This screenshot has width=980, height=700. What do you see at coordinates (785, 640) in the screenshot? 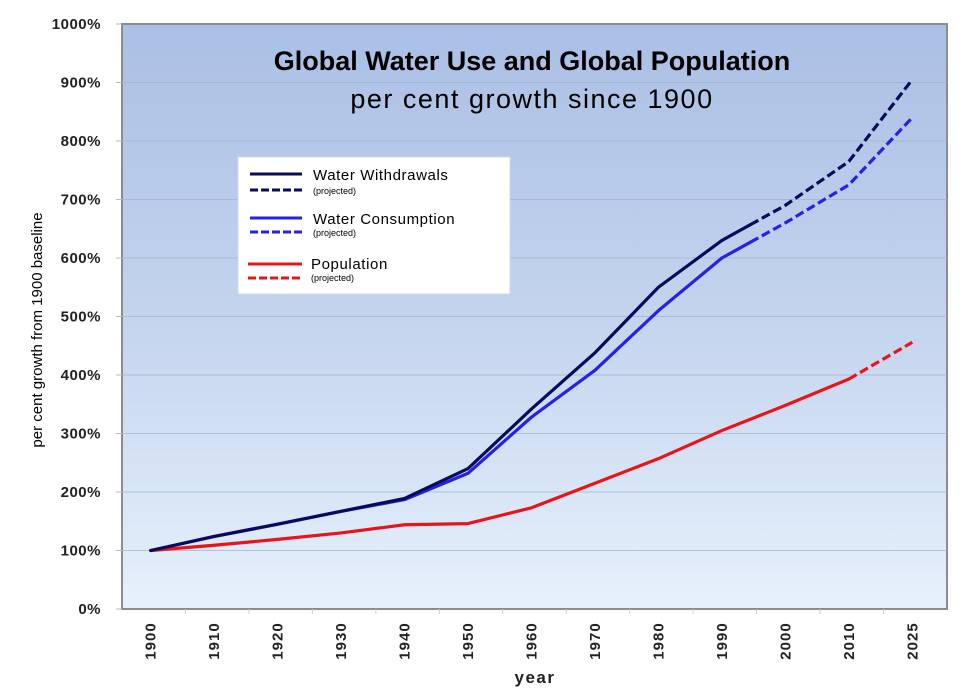
I see `x-tick-label: 2000` at bounding box center [785, 640].